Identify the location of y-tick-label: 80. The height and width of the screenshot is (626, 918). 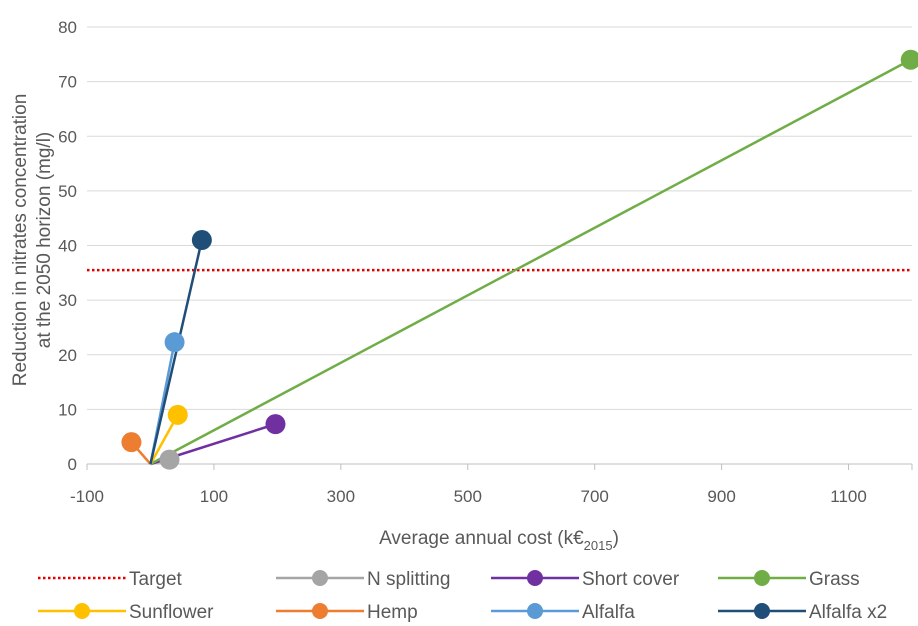
(67, 27).